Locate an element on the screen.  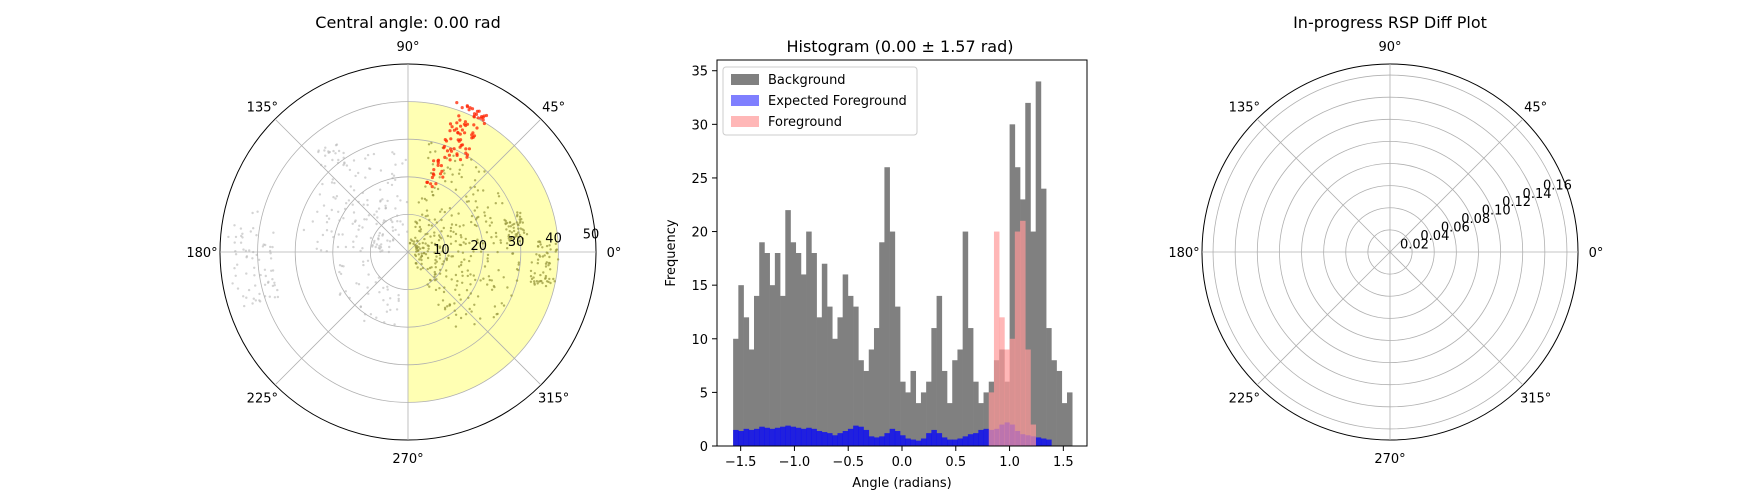
legend-frame is located at coordinates (820, 101).